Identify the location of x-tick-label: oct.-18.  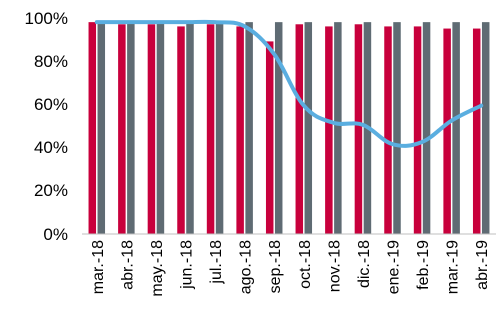
(305, 264).